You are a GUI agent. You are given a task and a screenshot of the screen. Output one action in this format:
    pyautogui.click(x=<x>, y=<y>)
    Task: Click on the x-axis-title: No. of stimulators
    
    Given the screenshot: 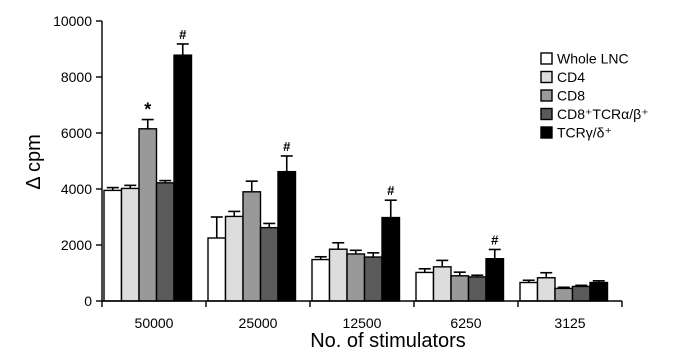 What is the action you would take?
    pyautogui.click(x=388, y=341)
    